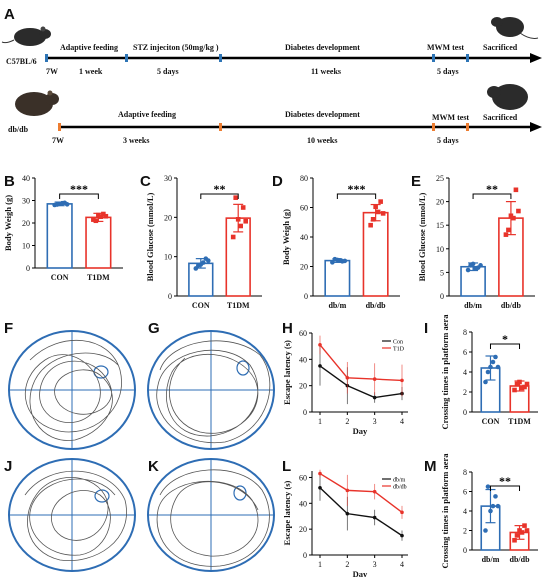 This screenshot has width=550, height=577. I want to click on panel-letter-l: L, so click(286, 466).